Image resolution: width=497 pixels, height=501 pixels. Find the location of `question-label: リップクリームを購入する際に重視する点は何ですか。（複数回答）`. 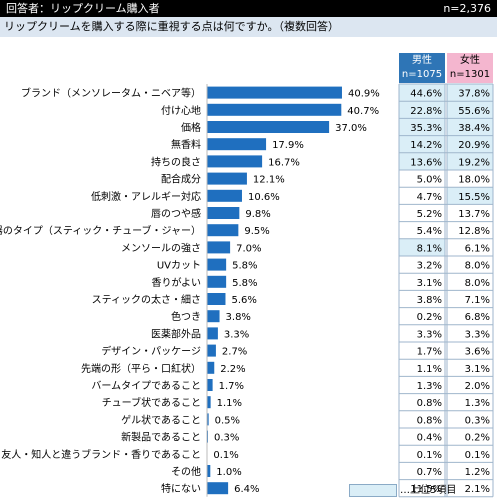

question-label: リップクリームを購入する際に重視する点は何ですか。（複数回答） is located at coordinates (171, 26).